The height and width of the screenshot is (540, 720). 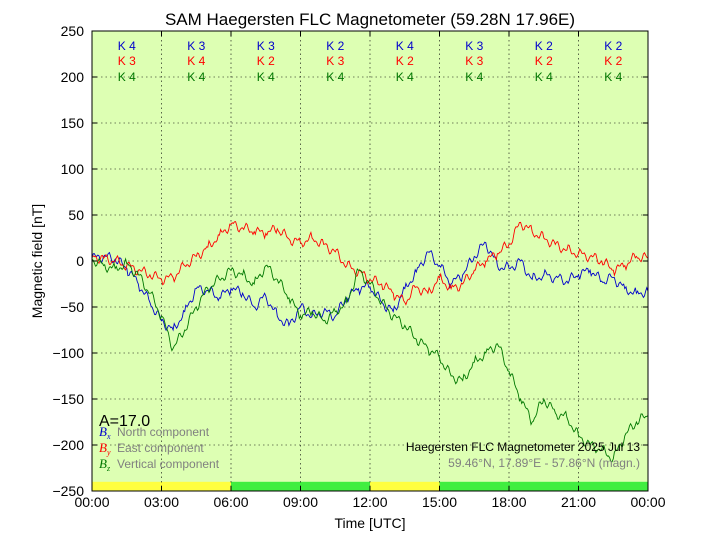 What do you see at coordinates (68, 353) in the screenshot?
I see `y-tick-label: −100` at bounding box center [68, 353].